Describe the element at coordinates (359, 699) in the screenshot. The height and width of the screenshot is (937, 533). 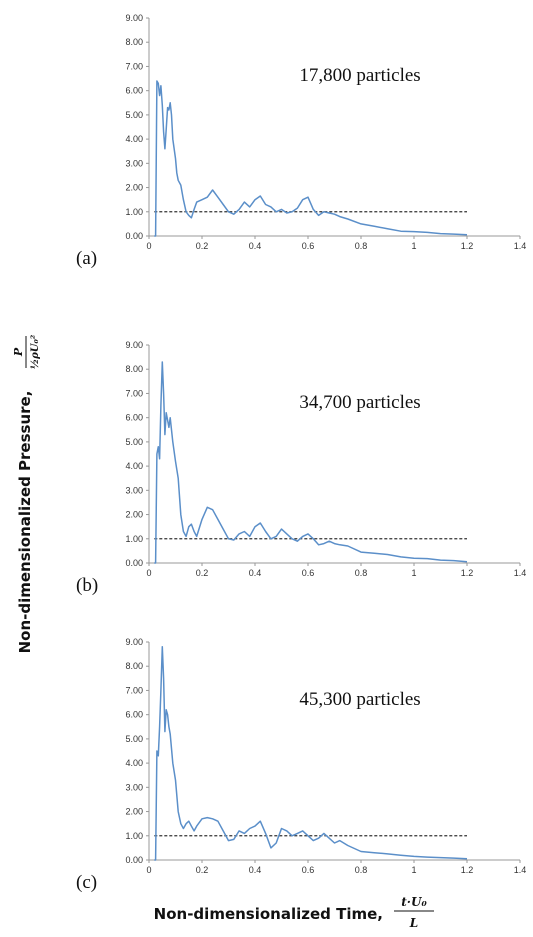
I see `particle-count-annotation: 45,300 particles` at that location.